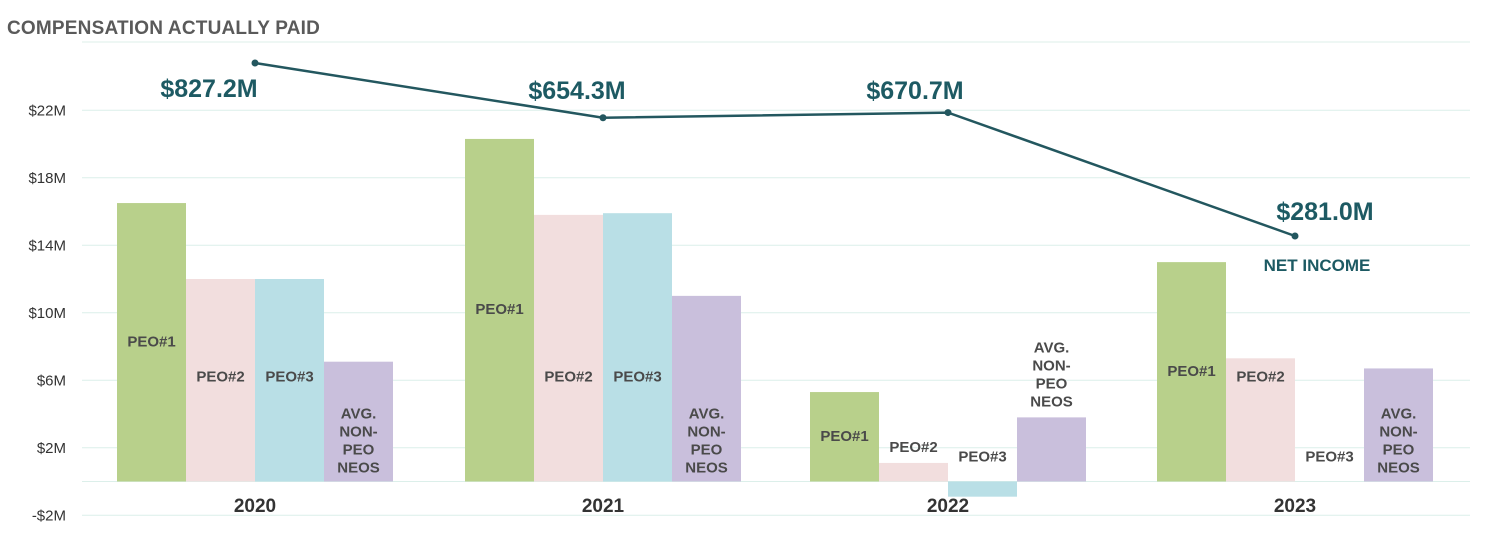 This screenshot has width=1500, height=552. Describe the element at coordinates (706, 388) in the screenshot. I see `bar-avg-2021` at that location.